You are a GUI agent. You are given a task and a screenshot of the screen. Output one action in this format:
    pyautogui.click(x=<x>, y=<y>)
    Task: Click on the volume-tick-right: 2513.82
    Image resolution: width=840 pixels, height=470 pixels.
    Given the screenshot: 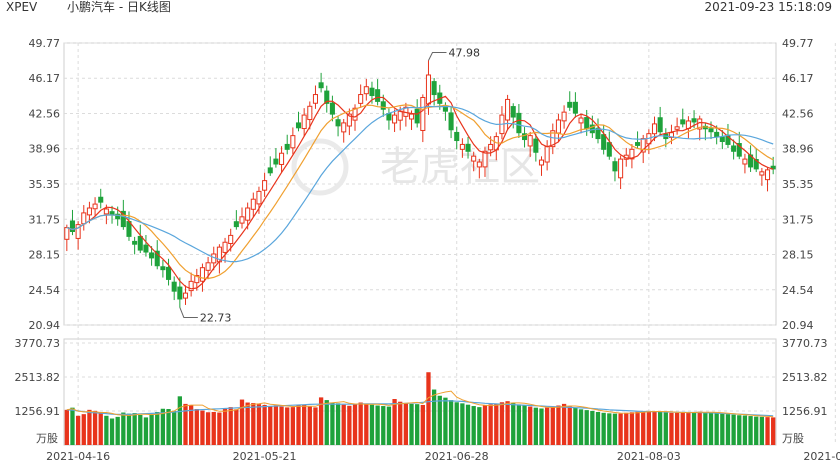 What is the action you would take?
    pyautogui.click(x=805, y=377)
    